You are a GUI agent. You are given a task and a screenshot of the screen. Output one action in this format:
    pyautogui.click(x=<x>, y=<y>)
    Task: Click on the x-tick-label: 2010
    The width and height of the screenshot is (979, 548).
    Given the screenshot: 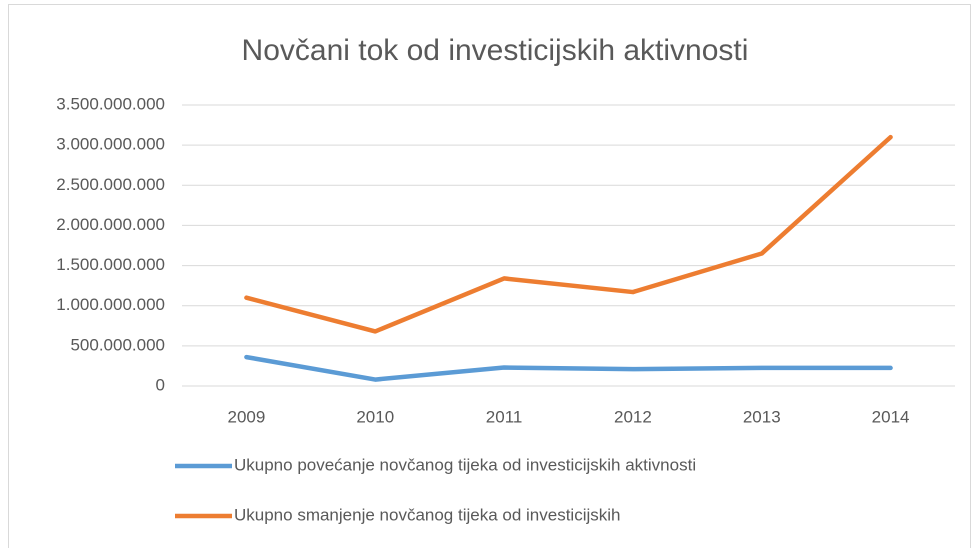 What is the action you would take?
    pyautogui.click(x=375, y=416)
    